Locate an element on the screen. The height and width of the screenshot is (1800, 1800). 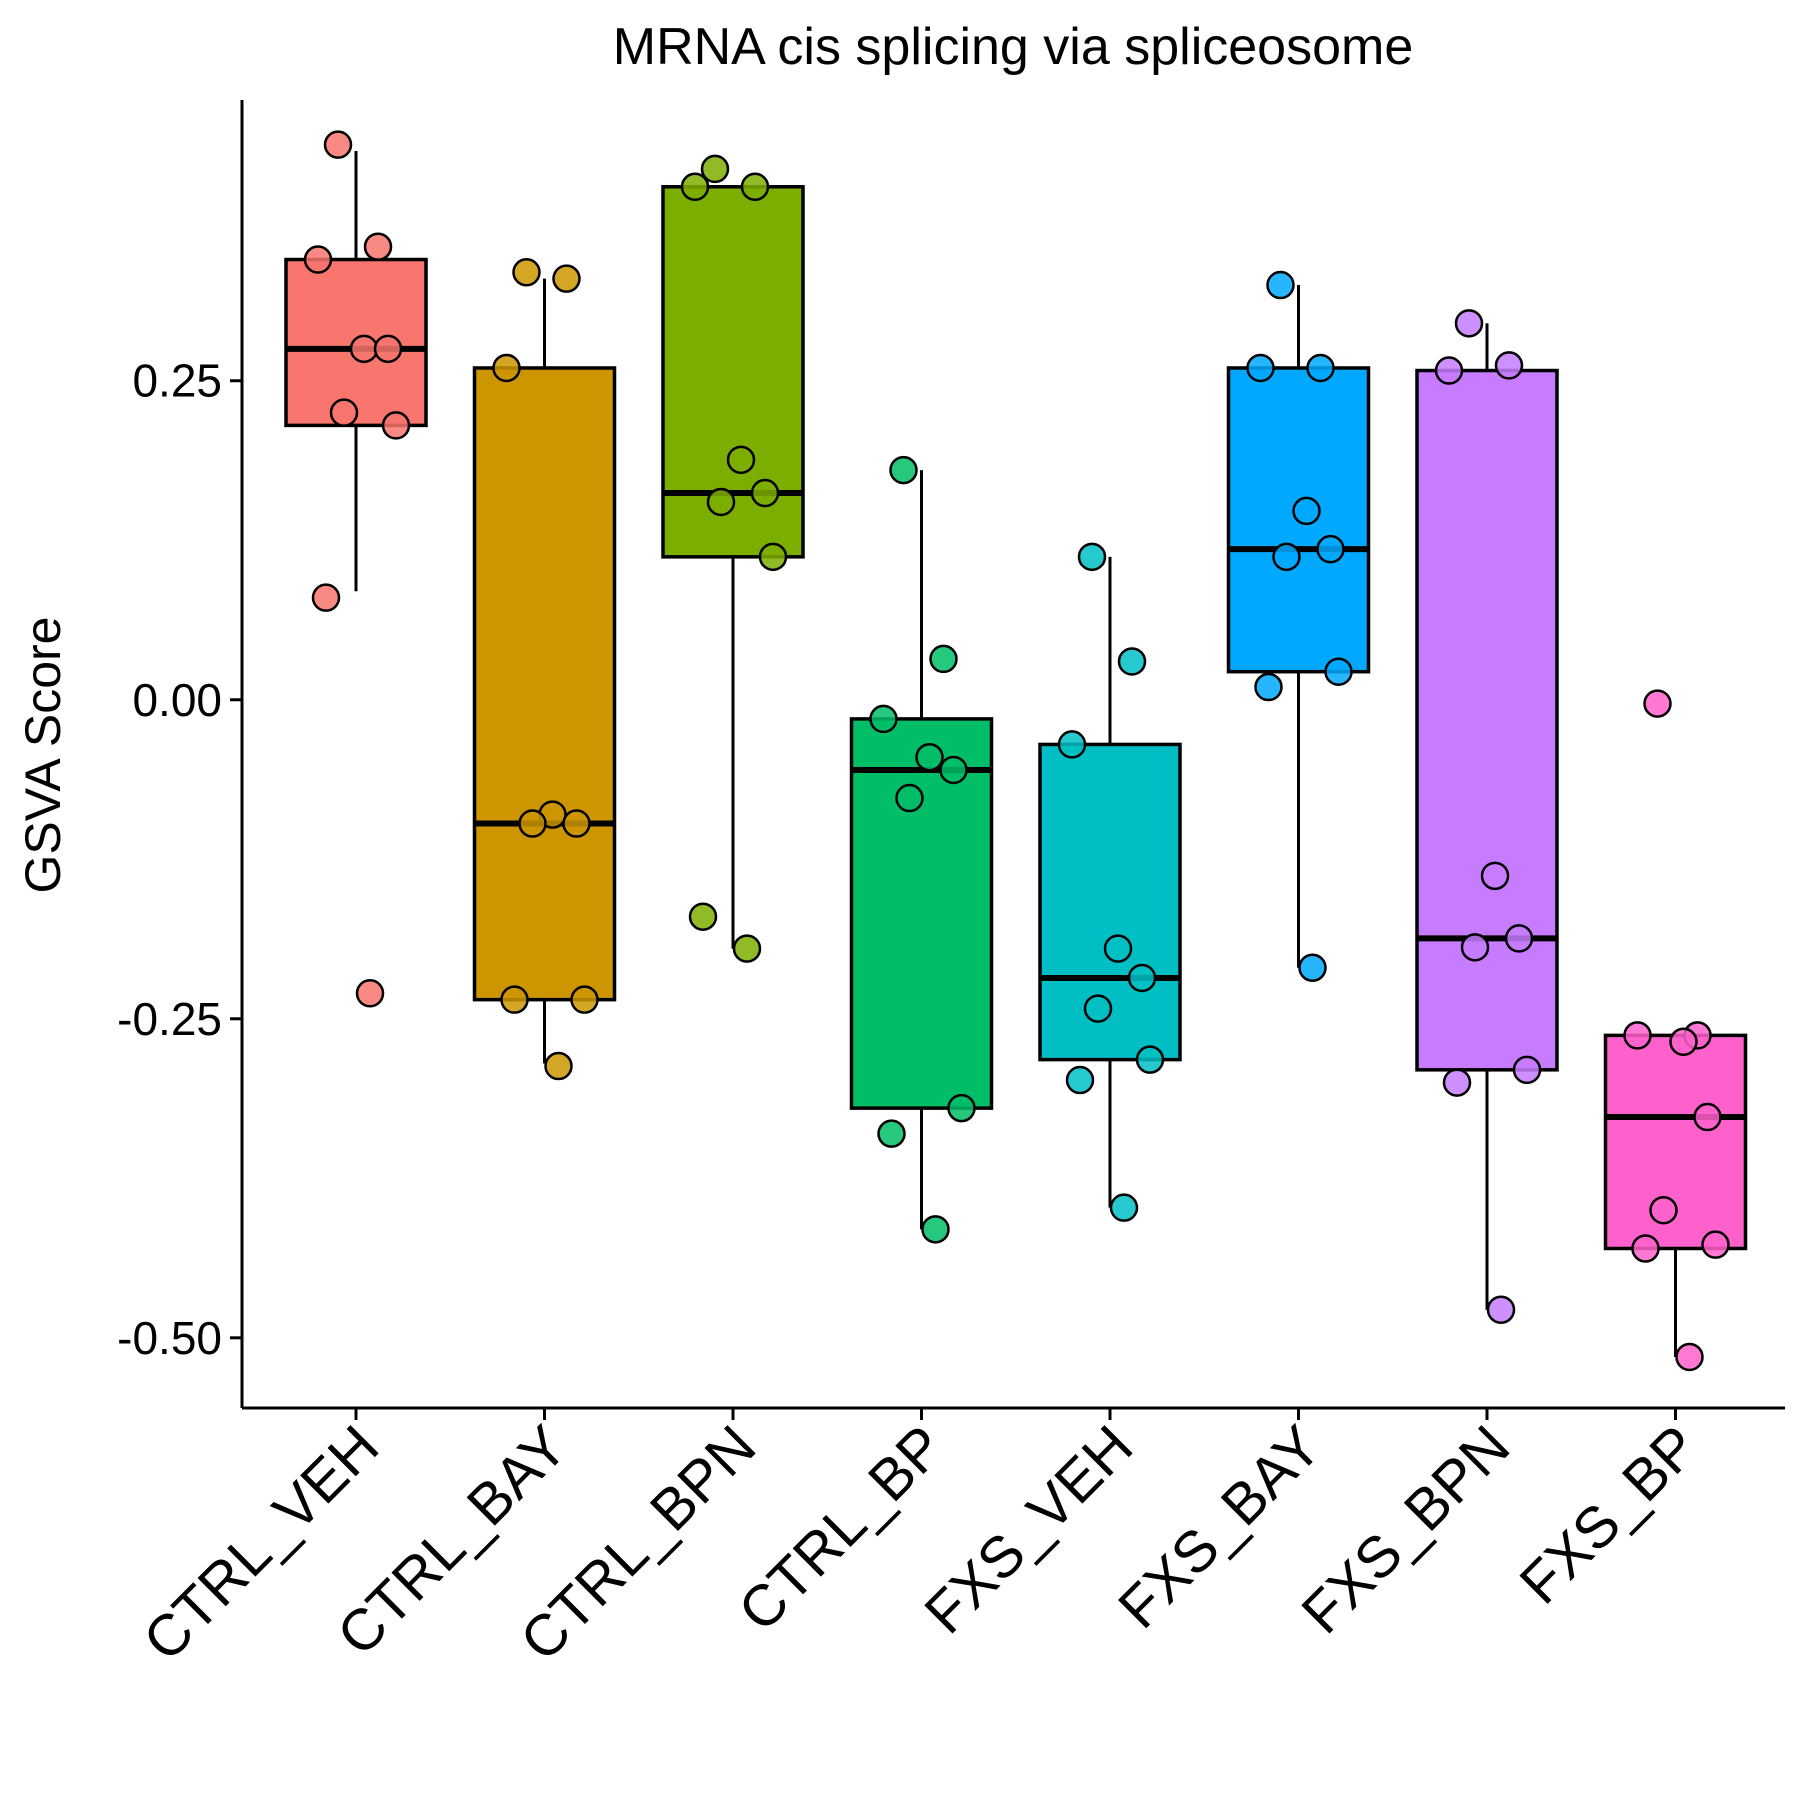
box-group-CTRL_VEH is located at coordinates (356, 569).